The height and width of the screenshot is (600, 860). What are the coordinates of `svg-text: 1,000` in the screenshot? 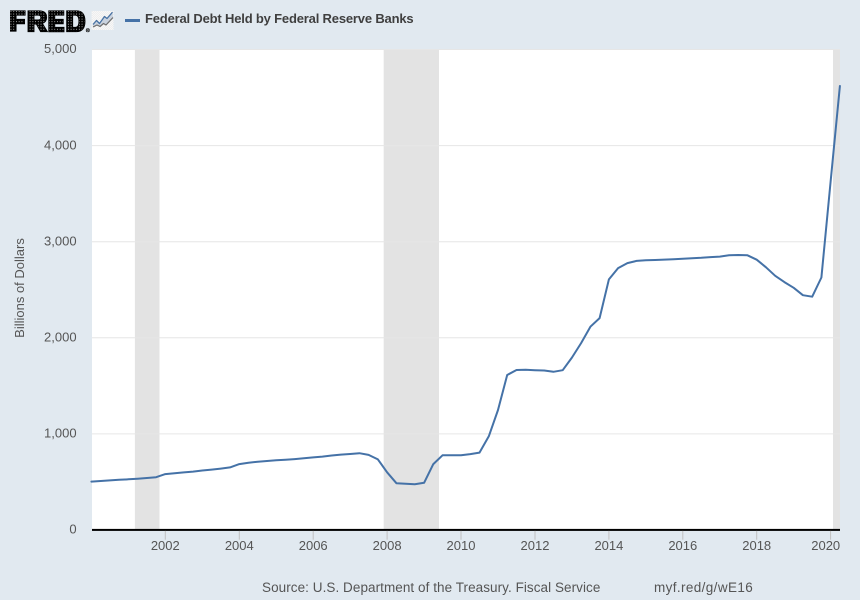 It's located at (60, 433).